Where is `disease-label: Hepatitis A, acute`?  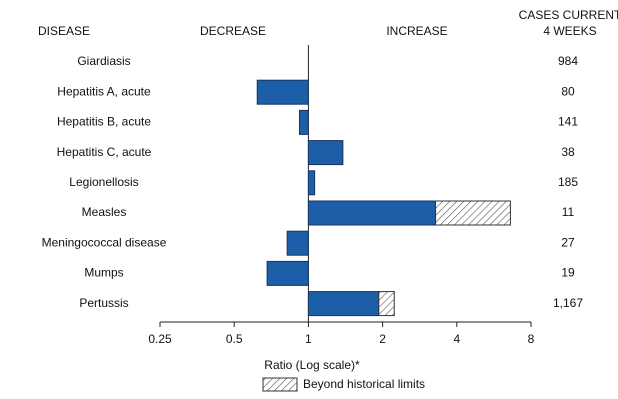 disease-label: Hepatitis A, acute is located at coordinates (104, 91).